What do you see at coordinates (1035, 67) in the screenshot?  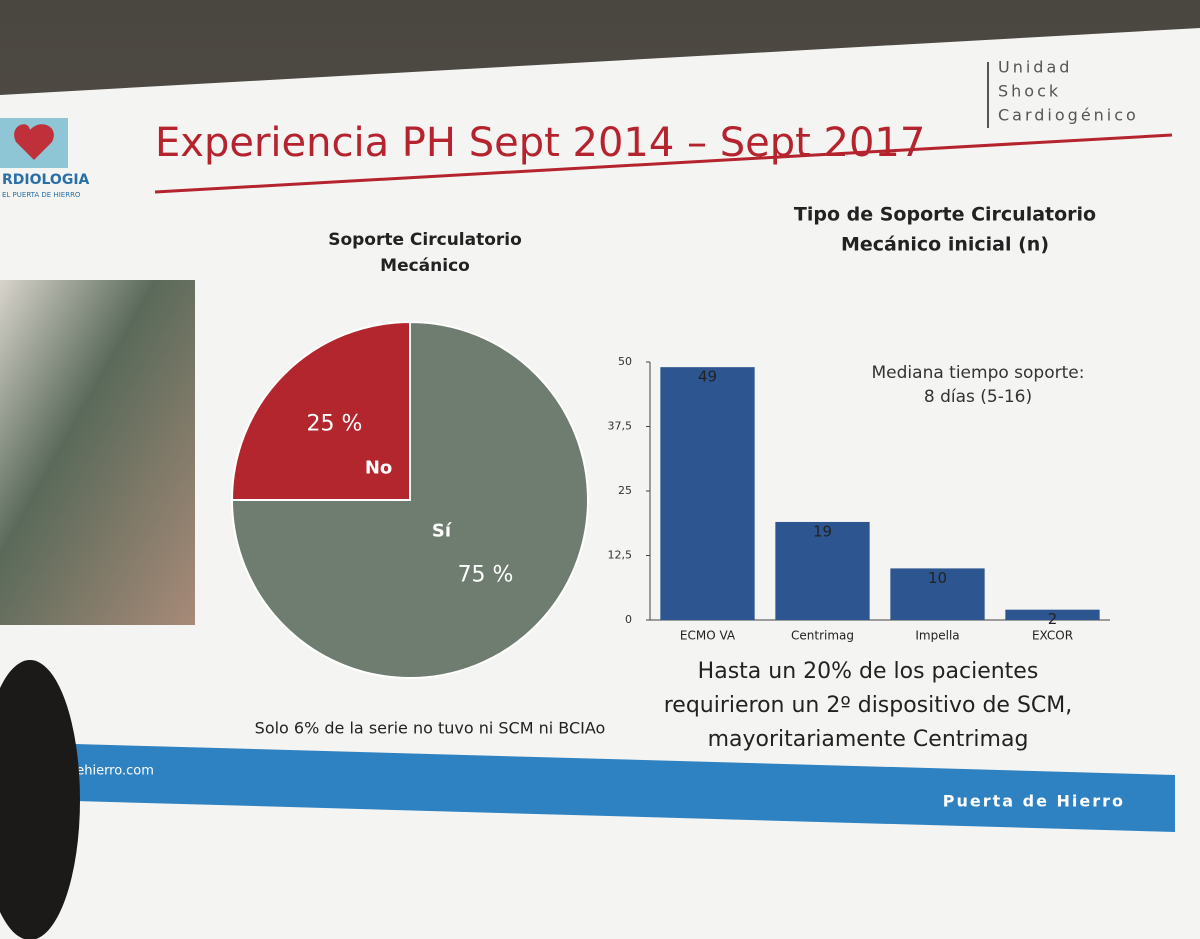 I see `unit-logo-line: Unidad` at bounding box center [1035, 67].